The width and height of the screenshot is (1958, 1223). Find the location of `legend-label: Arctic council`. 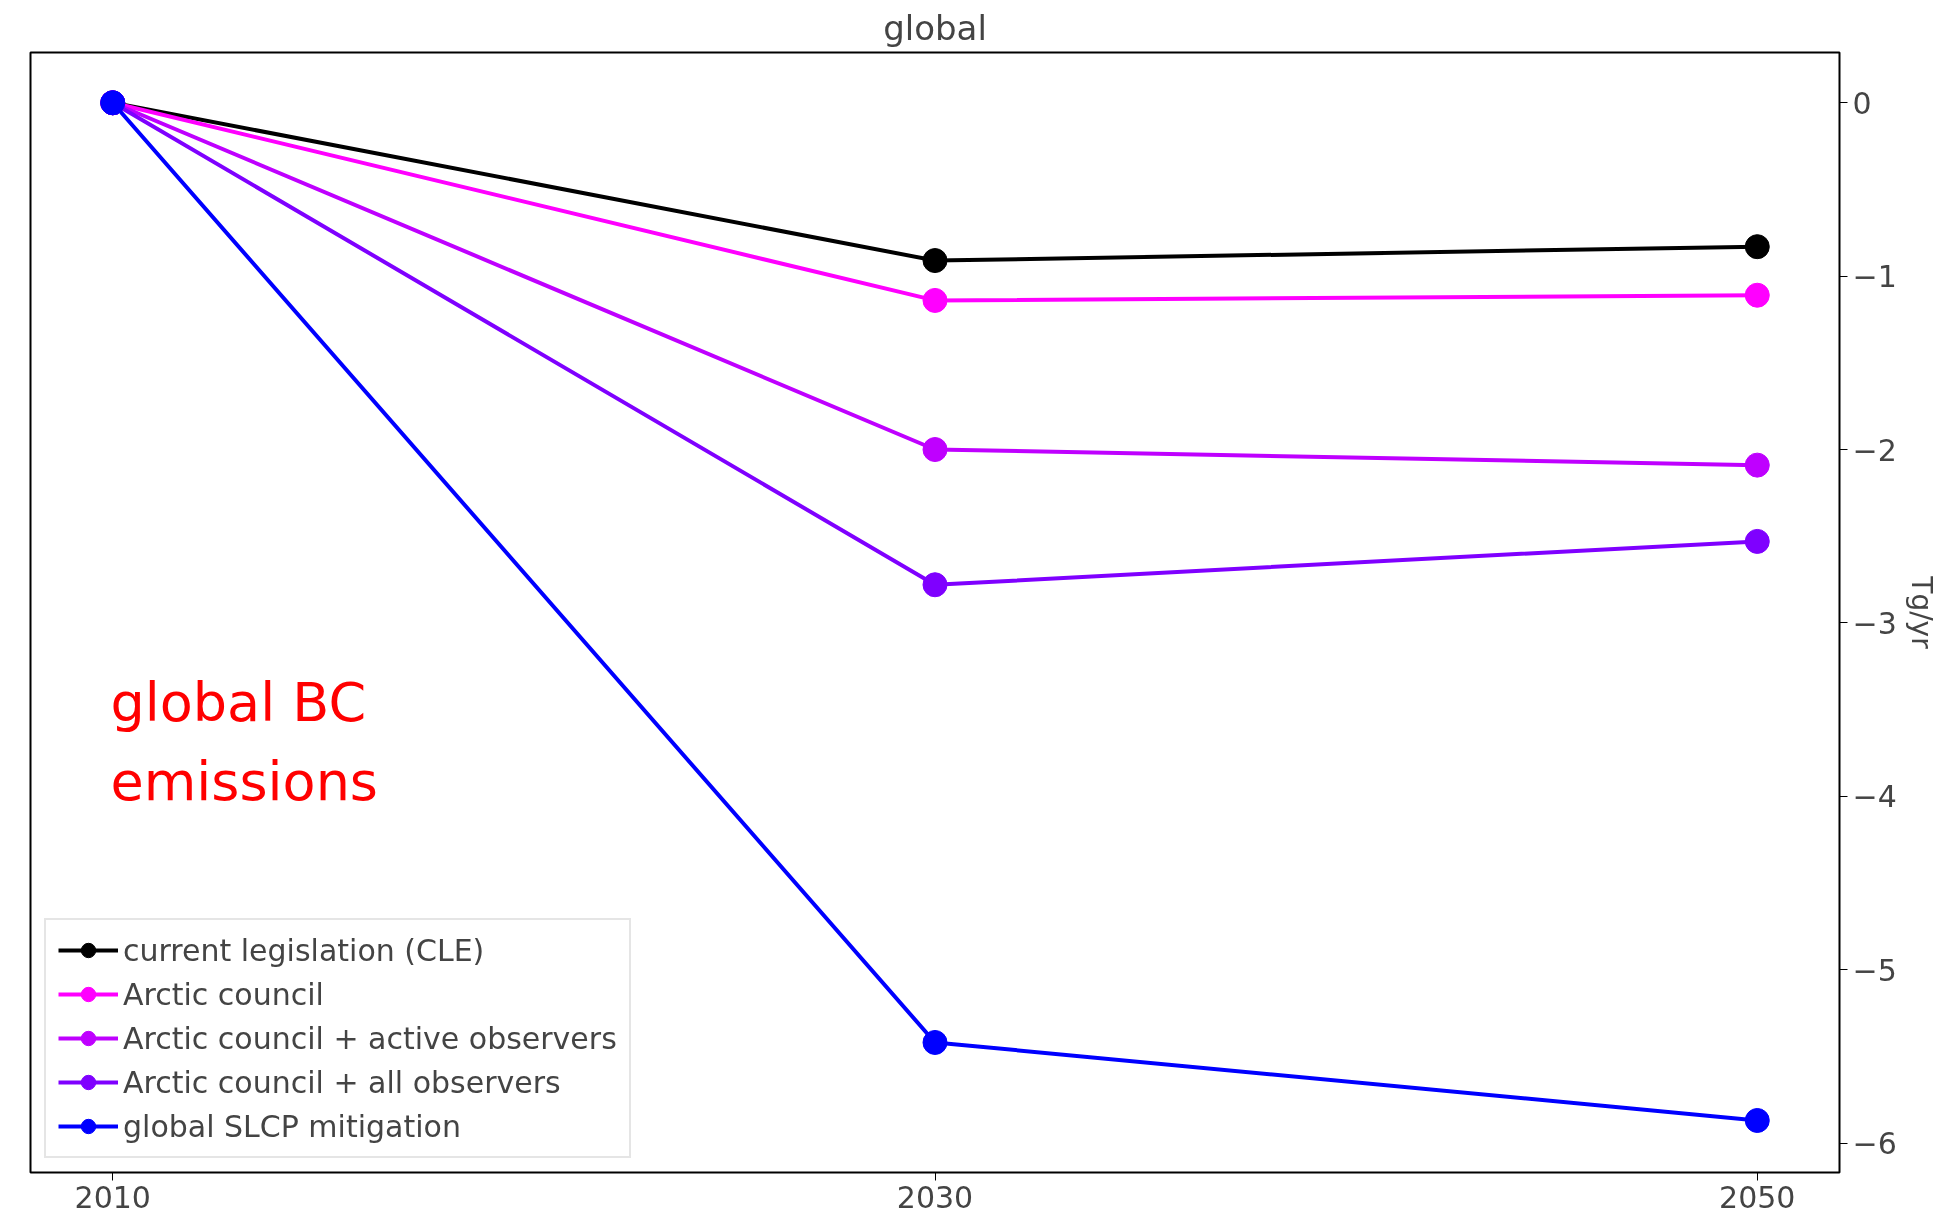

legend-label: Arctic council is located at coordinates (223, 994).